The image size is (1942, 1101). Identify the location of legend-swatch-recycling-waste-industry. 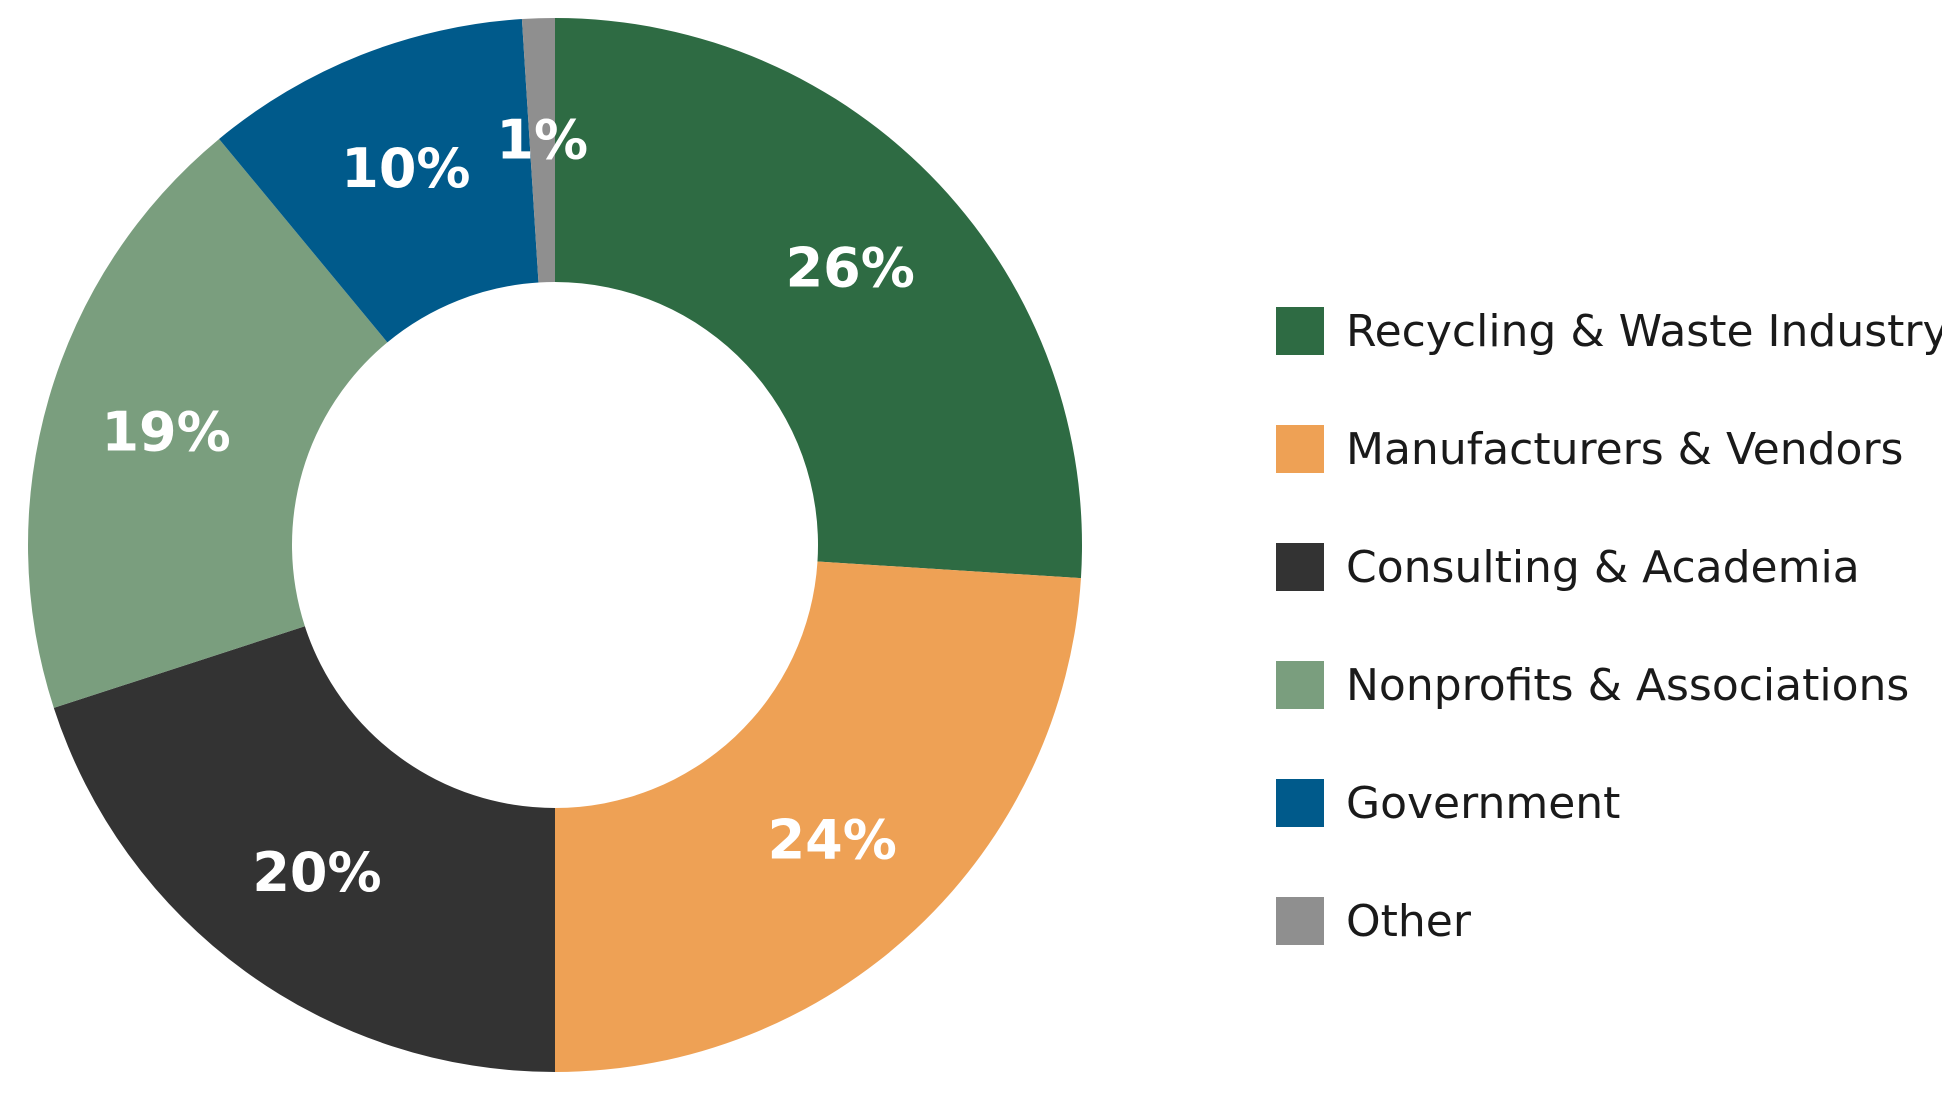
(1300, 331).